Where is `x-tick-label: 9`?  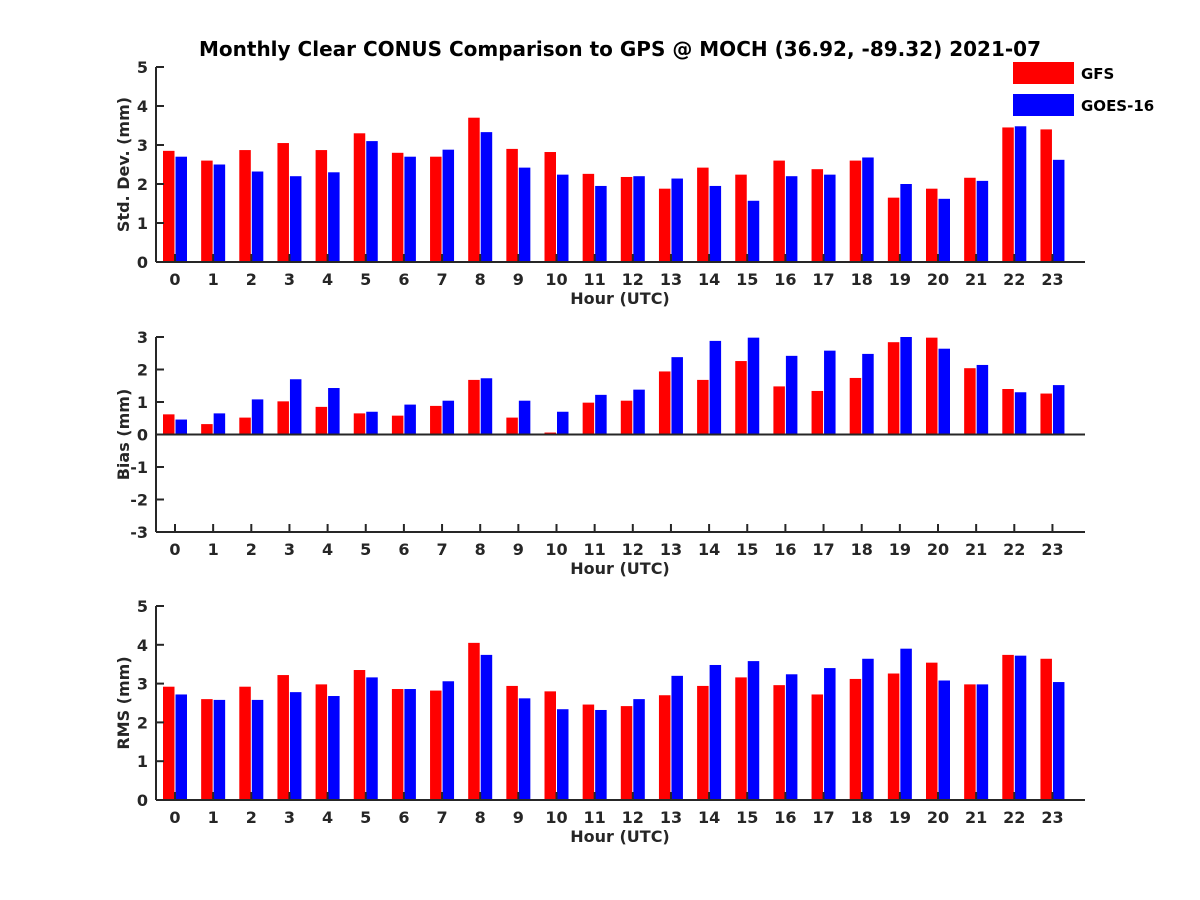
x-tick-label: 9 is located at coordinates (518, 279).